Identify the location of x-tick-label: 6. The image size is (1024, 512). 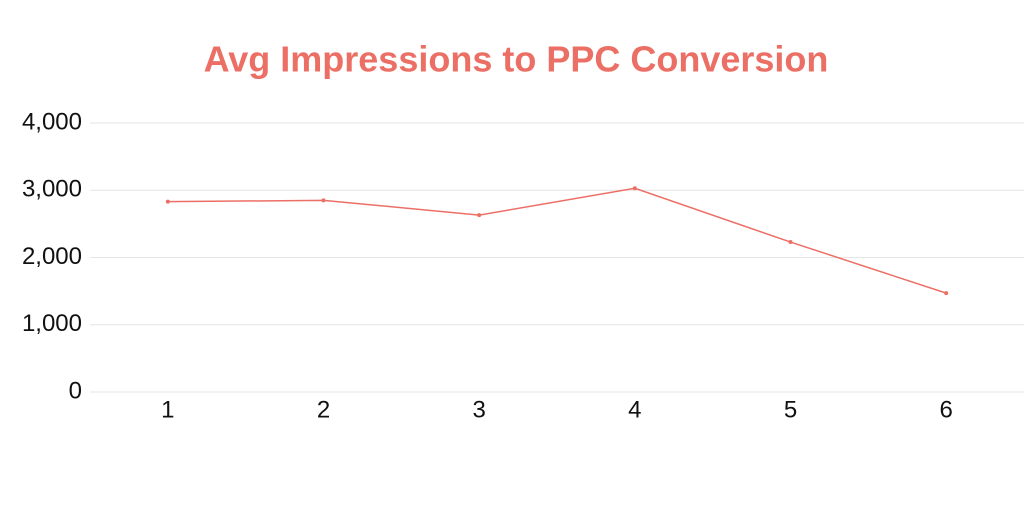
(945, 409).